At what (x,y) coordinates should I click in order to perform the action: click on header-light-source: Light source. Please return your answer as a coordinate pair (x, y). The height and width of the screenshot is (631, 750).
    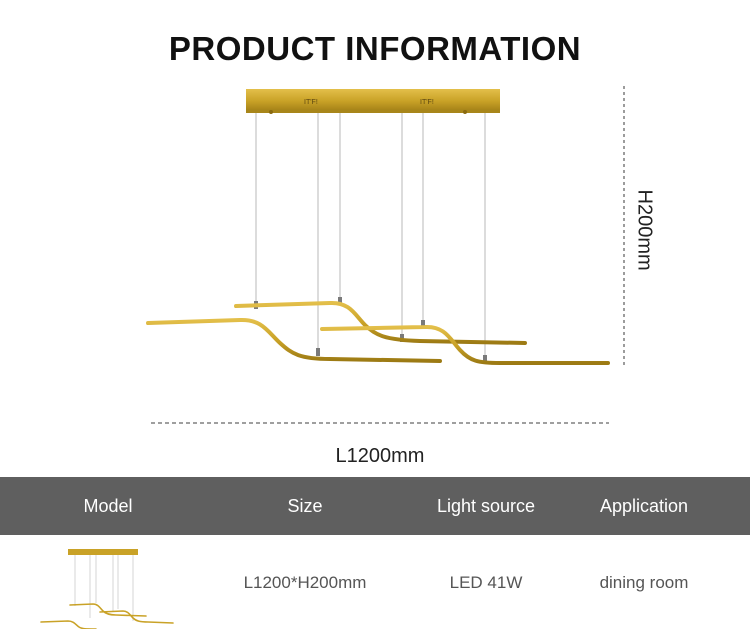
    Looking at the image, I should click on (486, 506).